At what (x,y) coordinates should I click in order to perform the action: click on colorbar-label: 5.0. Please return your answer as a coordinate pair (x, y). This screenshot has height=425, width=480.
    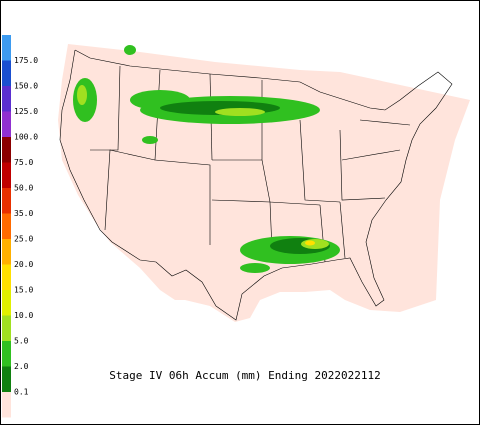
    Looking at the image, I should click on (21, 341).